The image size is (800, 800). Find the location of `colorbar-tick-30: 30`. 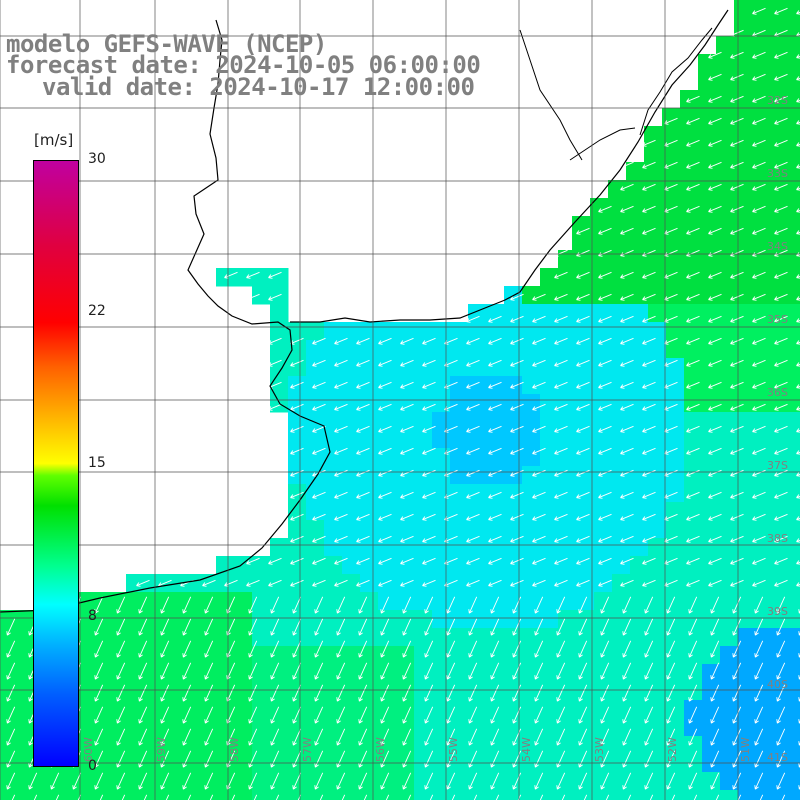

colorbar-tick-30: 30 is located at coordinates (97, 159).